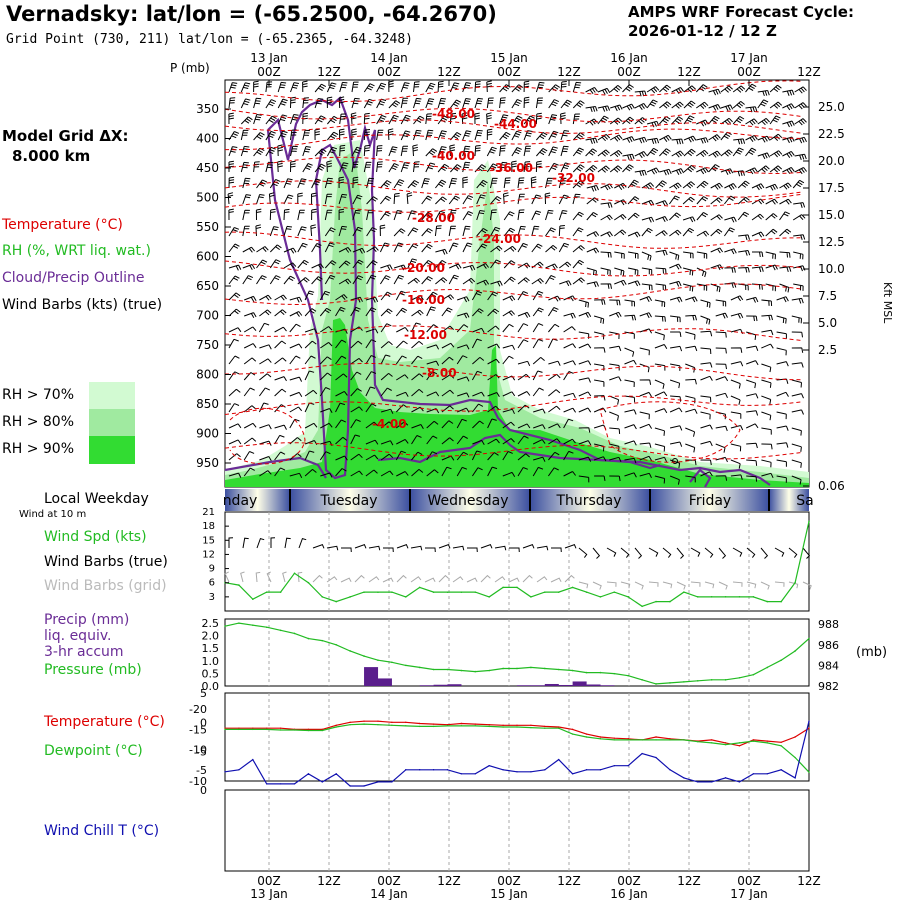  What do you see at coordinates (207, 227) in the screenshot?
I see `pressure-tick-550: 550` at bounding box center [207, 227].